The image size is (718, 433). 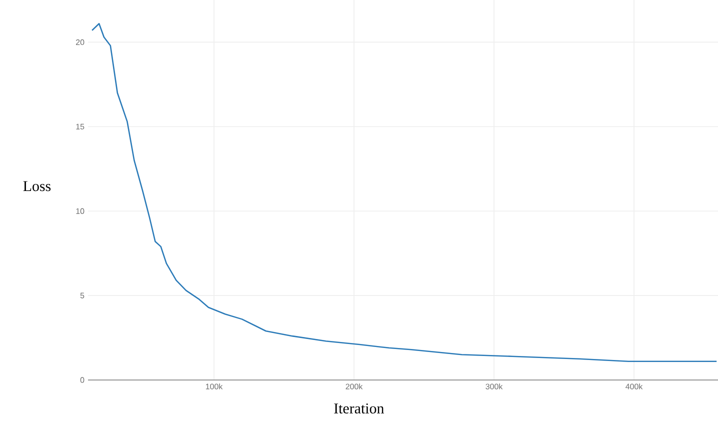 I want to click on y-axis-title: Loss, so click(x=37, y=186).